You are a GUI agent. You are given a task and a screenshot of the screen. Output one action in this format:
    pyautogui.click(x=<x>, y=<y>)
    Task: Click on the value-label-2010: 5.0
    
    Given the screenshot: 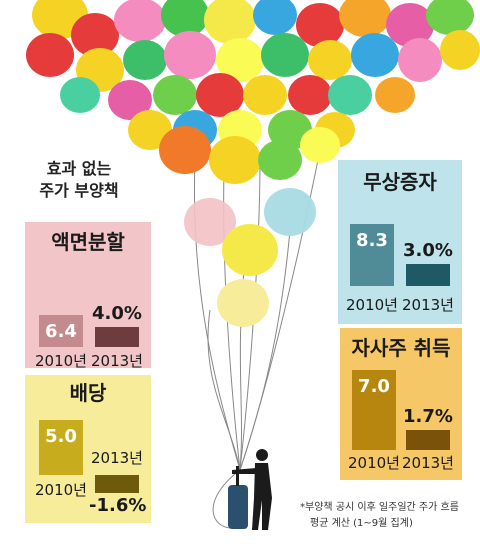 What is the action you would take?
    pyautogui.click(x=61, y=436)
    